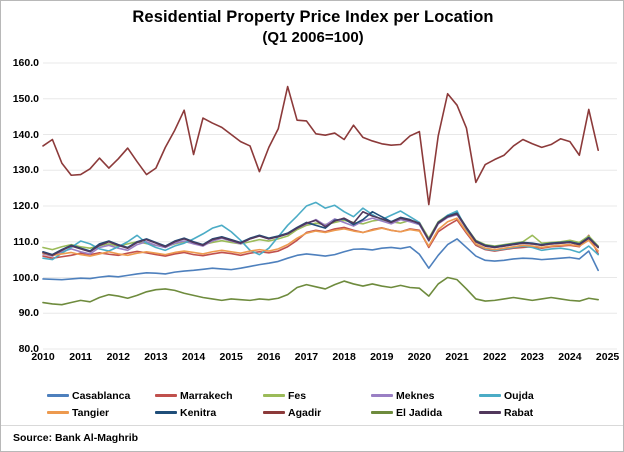 This screenshot has width=624, height=452. Describe the element at coordinates (344, 357) in the screenshot. I see `x-axis-tick-label: 2018` at that location.